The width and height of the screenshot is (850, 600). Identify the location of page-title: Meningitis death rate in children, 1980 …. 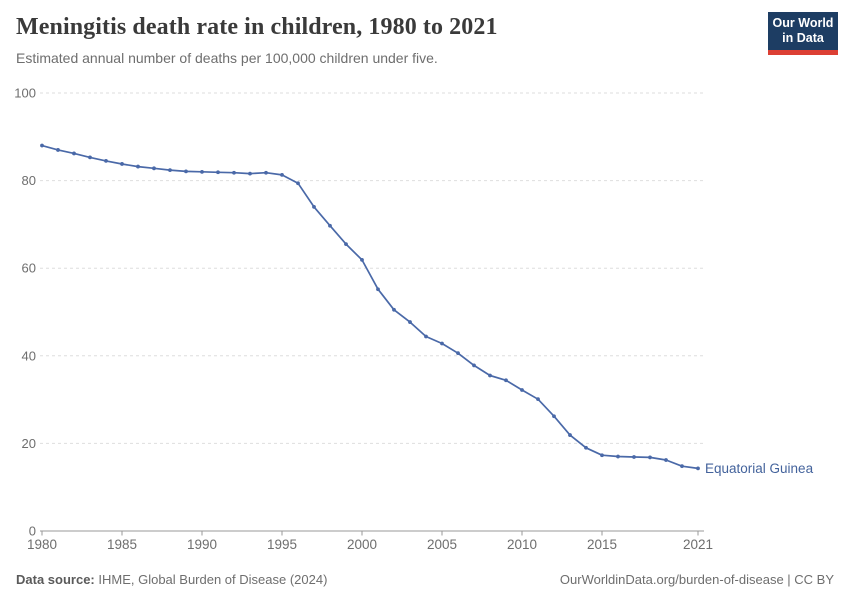
(257, 27).